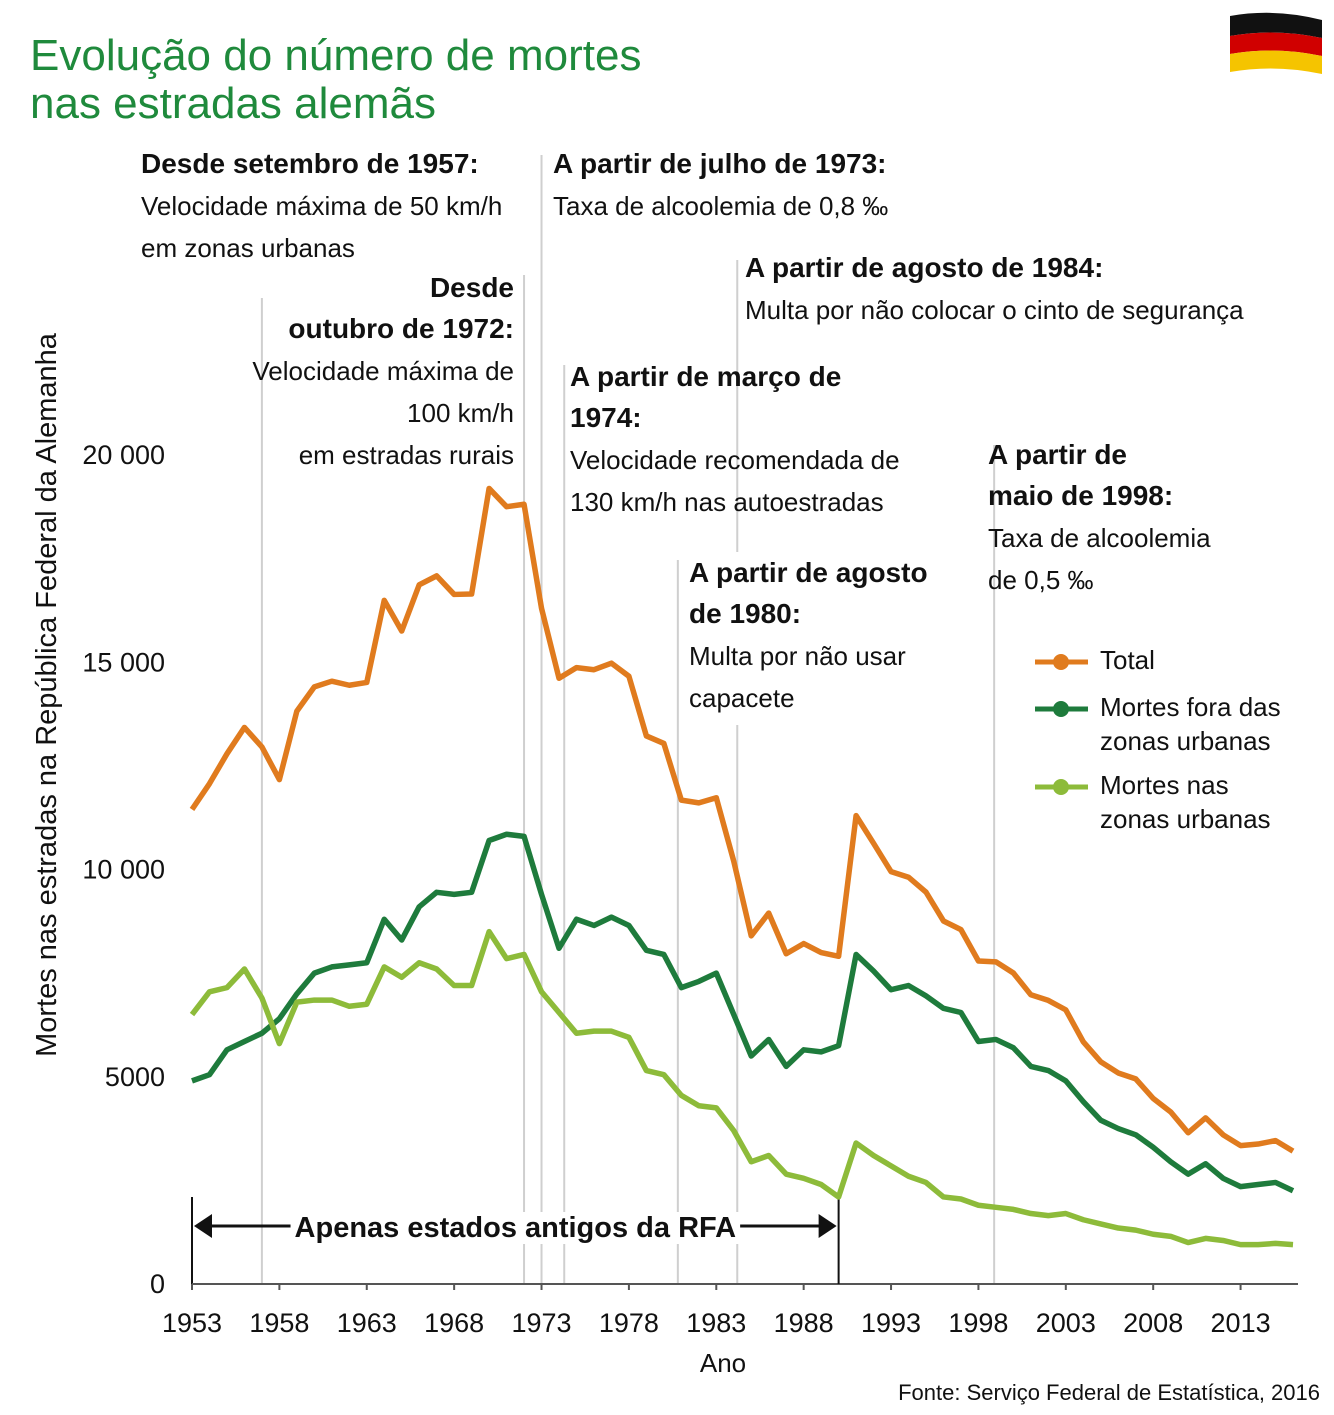 The width and height of the screenshot is (1334, 1415). I want to click on annotation-title: A partir de julho de 1973:, so click(719, 163).